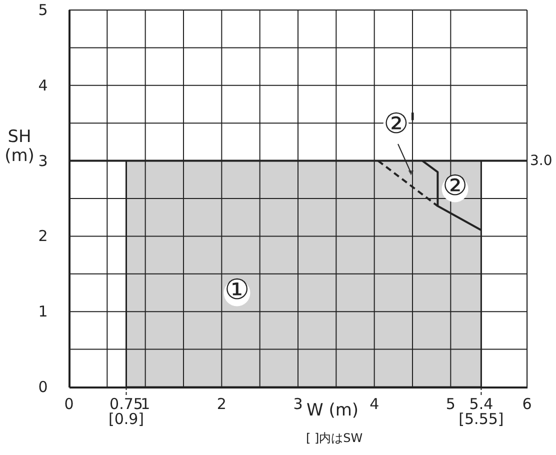 The image size is (556, 455). I want to click on x-tick-label: 5, so click(451, 404).